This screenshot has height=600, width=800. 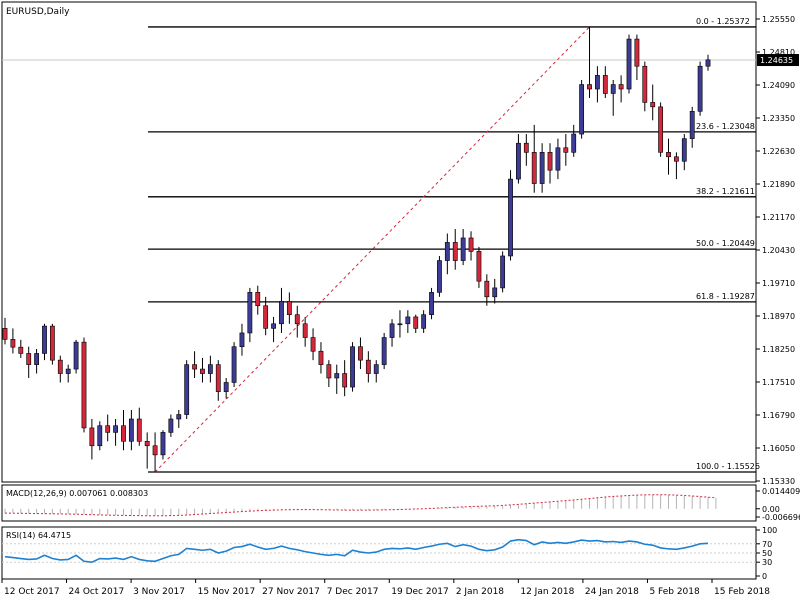 I want to click on price-axis-label: 1.18250, so click(x=778, y=349).